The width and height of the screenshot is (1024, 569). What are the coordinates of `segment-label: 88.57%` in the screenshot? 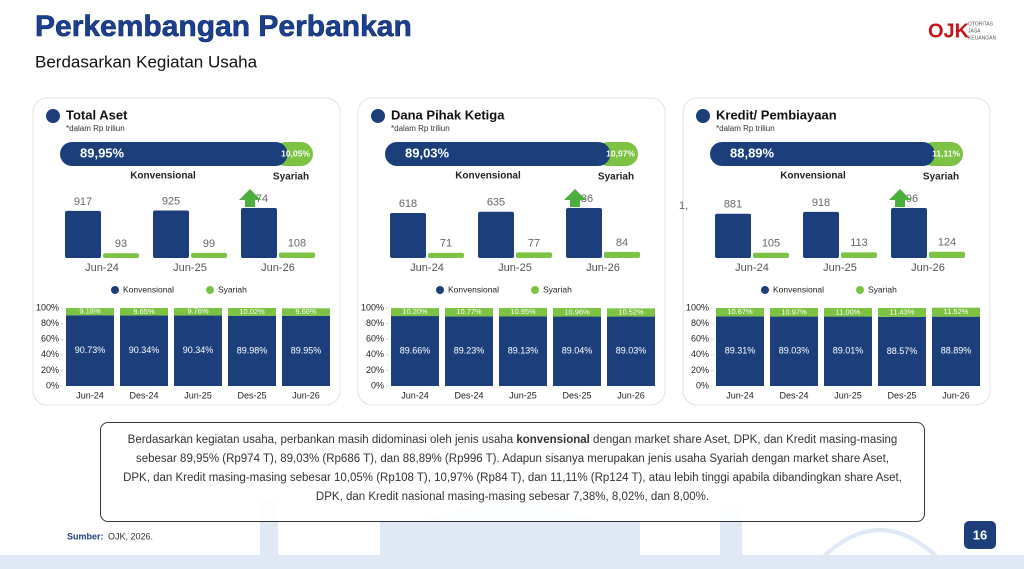 It's located at (902, 351).